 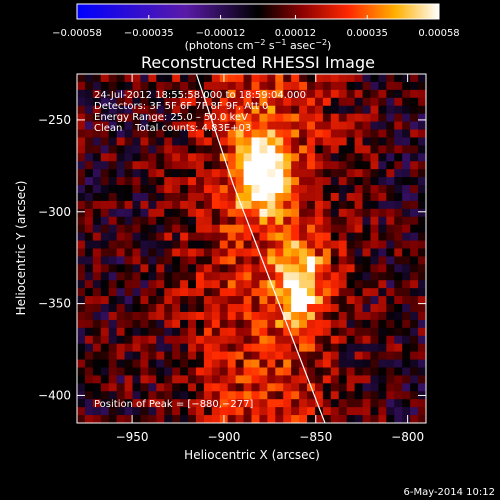 I want to click on unit-part: asec, so click(x=300, y=45).